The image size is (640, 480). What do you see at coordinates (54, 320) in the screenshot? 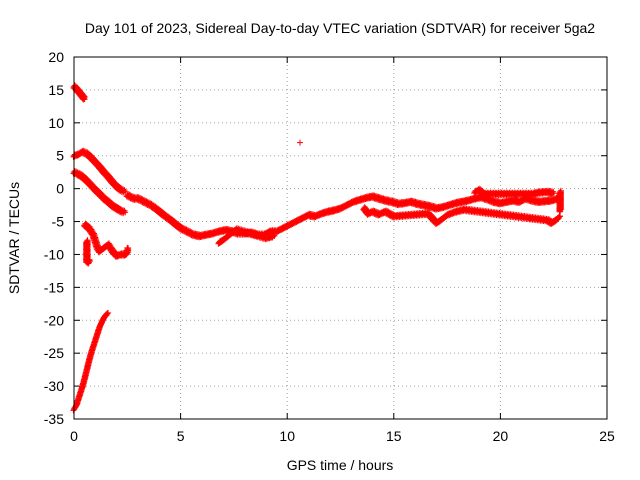
I see `y-tick-label: -20` at bounding box center [54, 320].